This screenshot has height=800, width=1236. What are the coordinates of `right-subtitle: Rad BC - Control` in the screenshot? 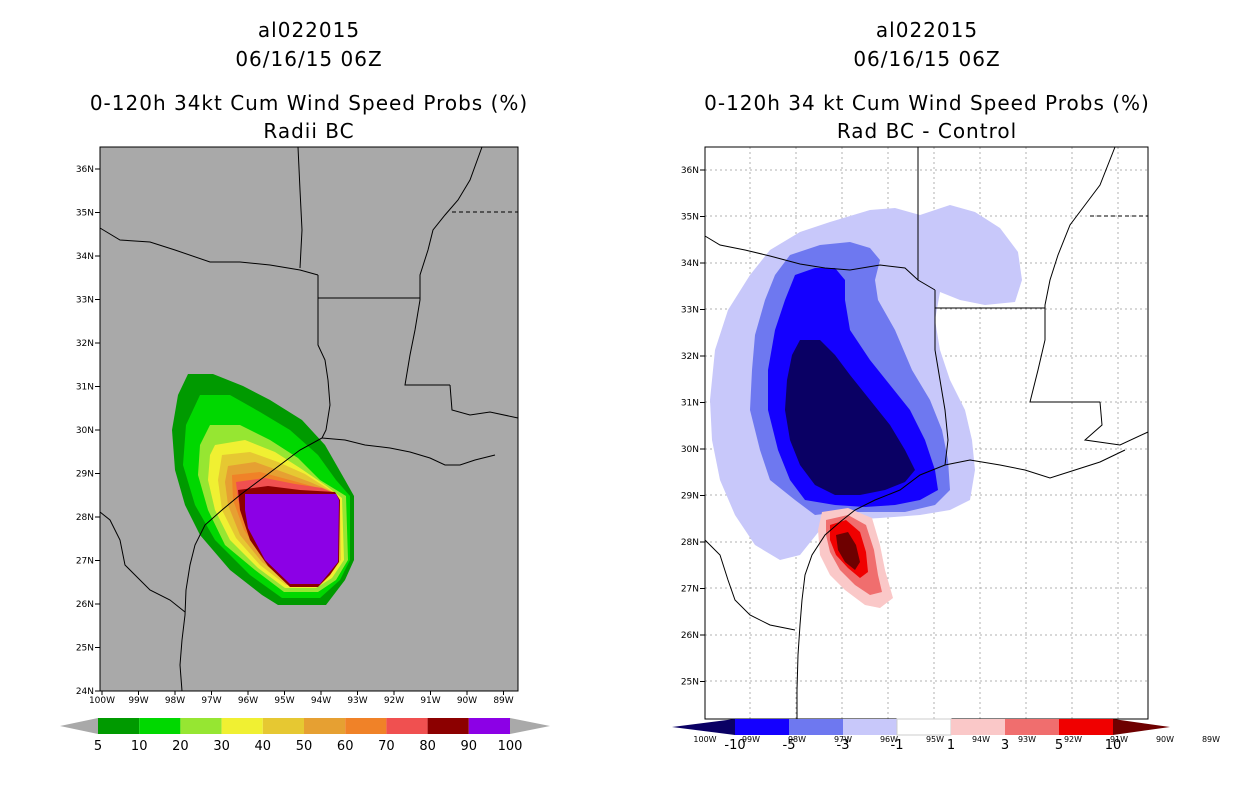 It's located at (927, 131).